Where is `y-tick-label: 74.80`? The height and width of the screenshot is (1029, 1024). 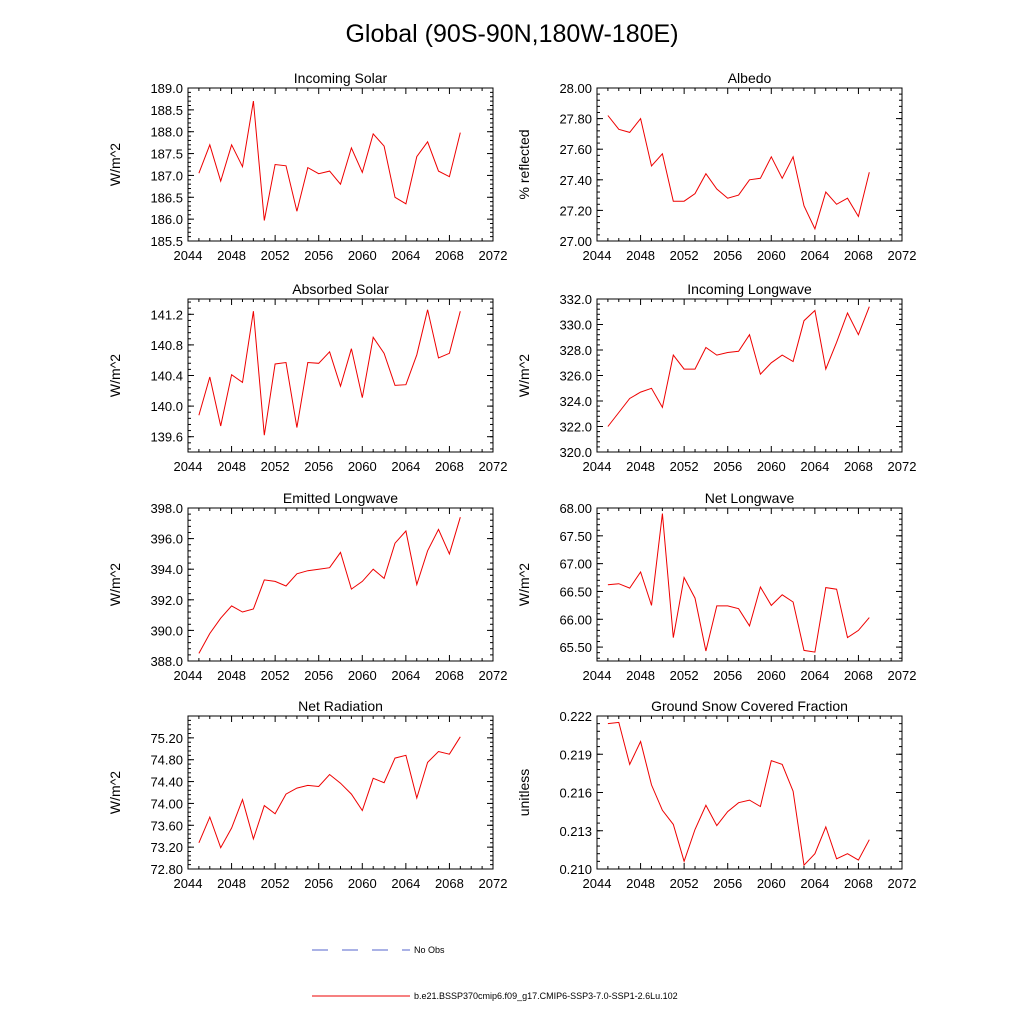 y-tick-label: 74.80 is located at coordinates (166, 760).